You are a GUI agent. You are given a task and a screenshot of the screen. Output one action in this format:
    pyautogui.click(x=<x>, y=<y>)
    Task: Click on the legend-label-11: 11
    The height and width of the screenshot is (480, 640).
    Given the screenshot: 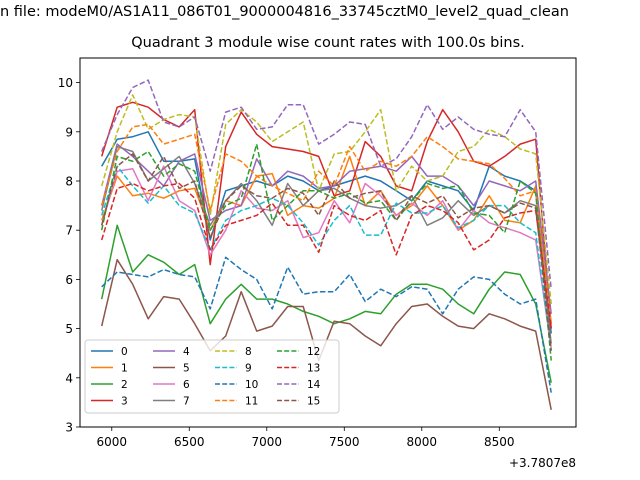 What is the action you would take?
    pyautogui.click(x=251, y=402)
    